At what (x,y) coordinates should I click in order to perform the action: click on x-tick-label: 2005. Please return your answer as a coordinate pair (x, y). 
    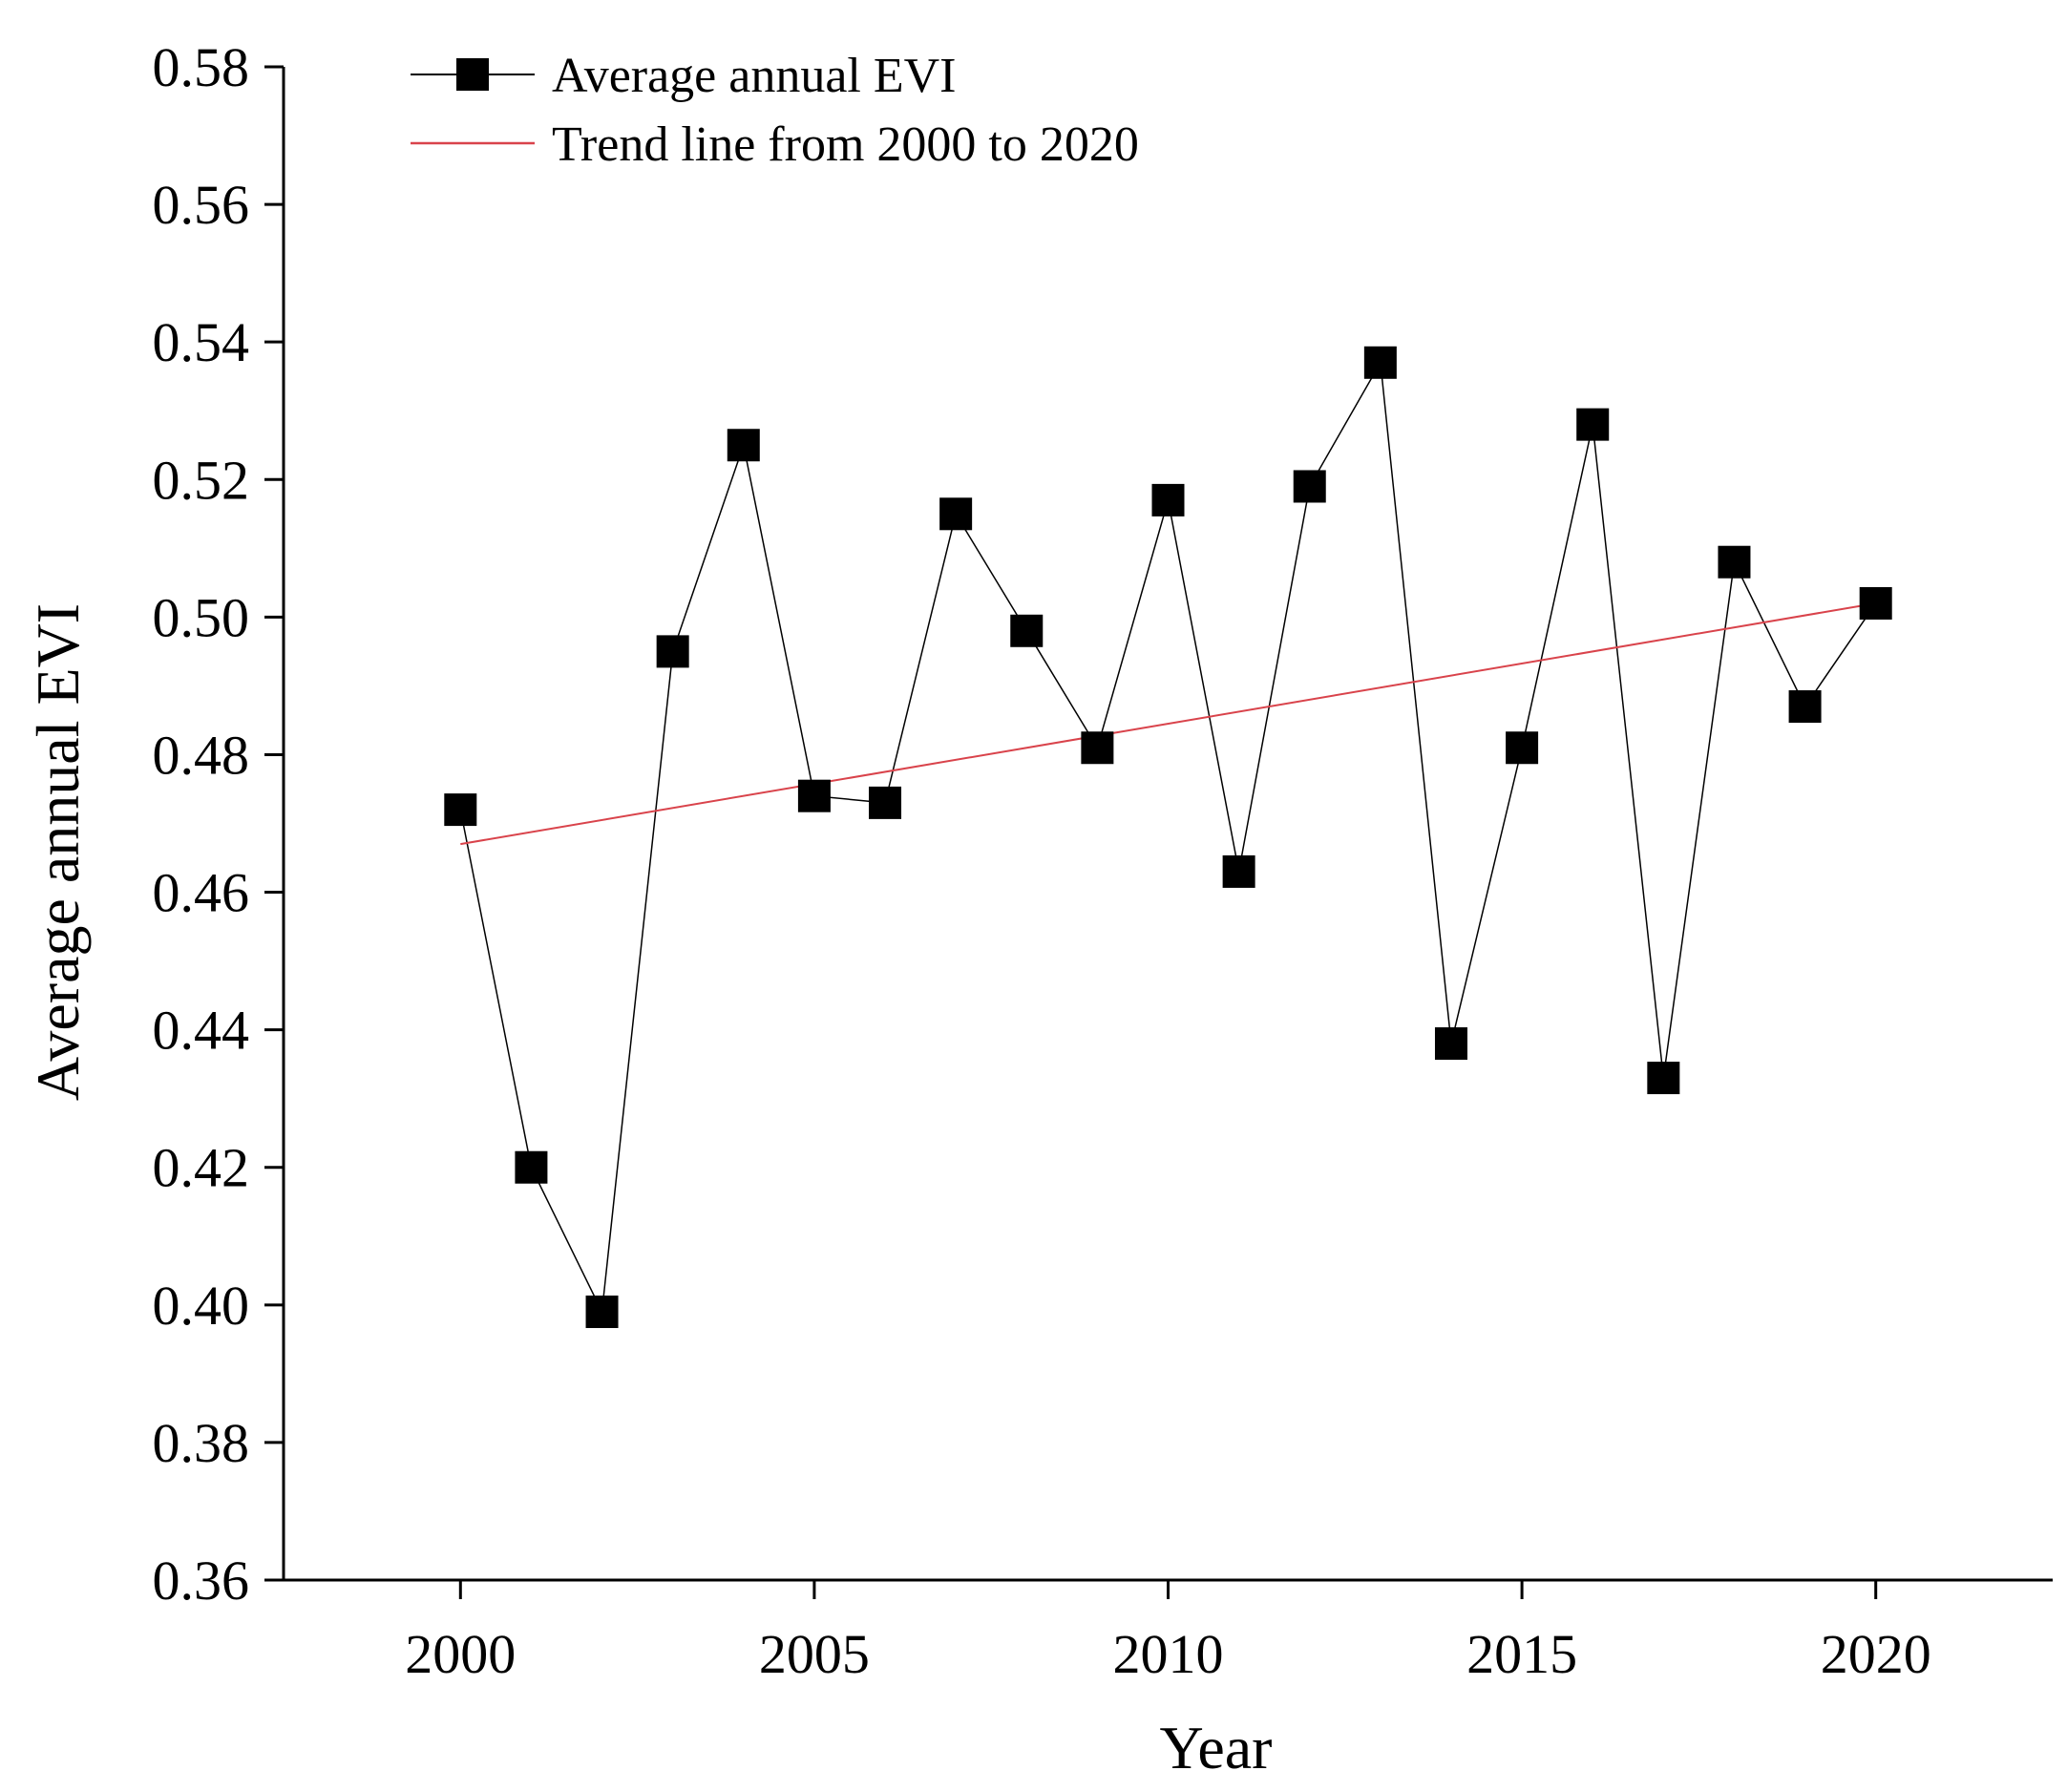
    Looking at the image, I should click on (814, 1654).